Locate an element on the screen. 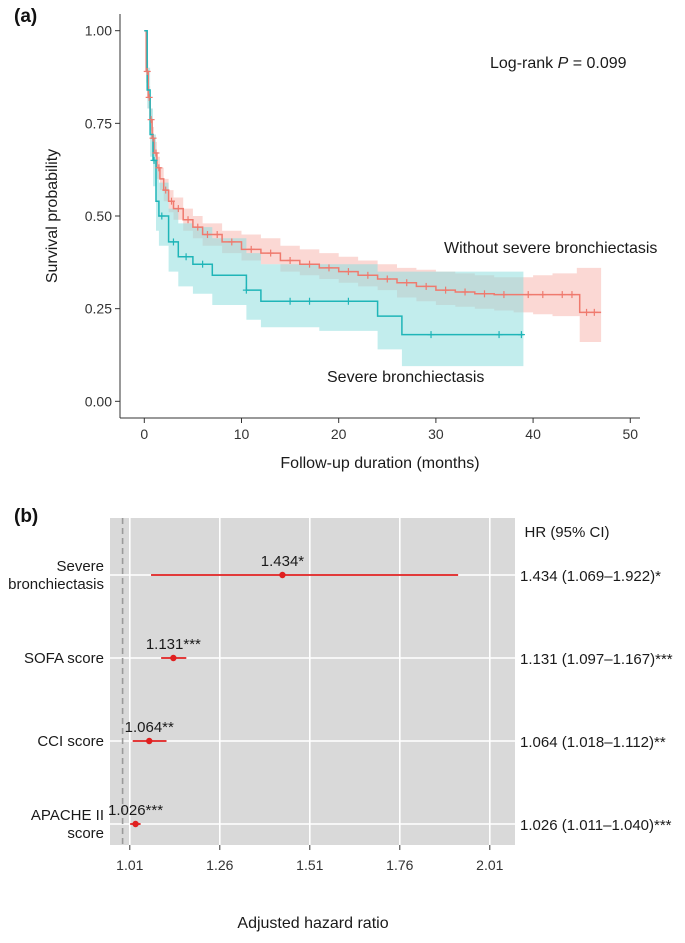  panel-a-label: (a) is located at coordinates (25, 16).